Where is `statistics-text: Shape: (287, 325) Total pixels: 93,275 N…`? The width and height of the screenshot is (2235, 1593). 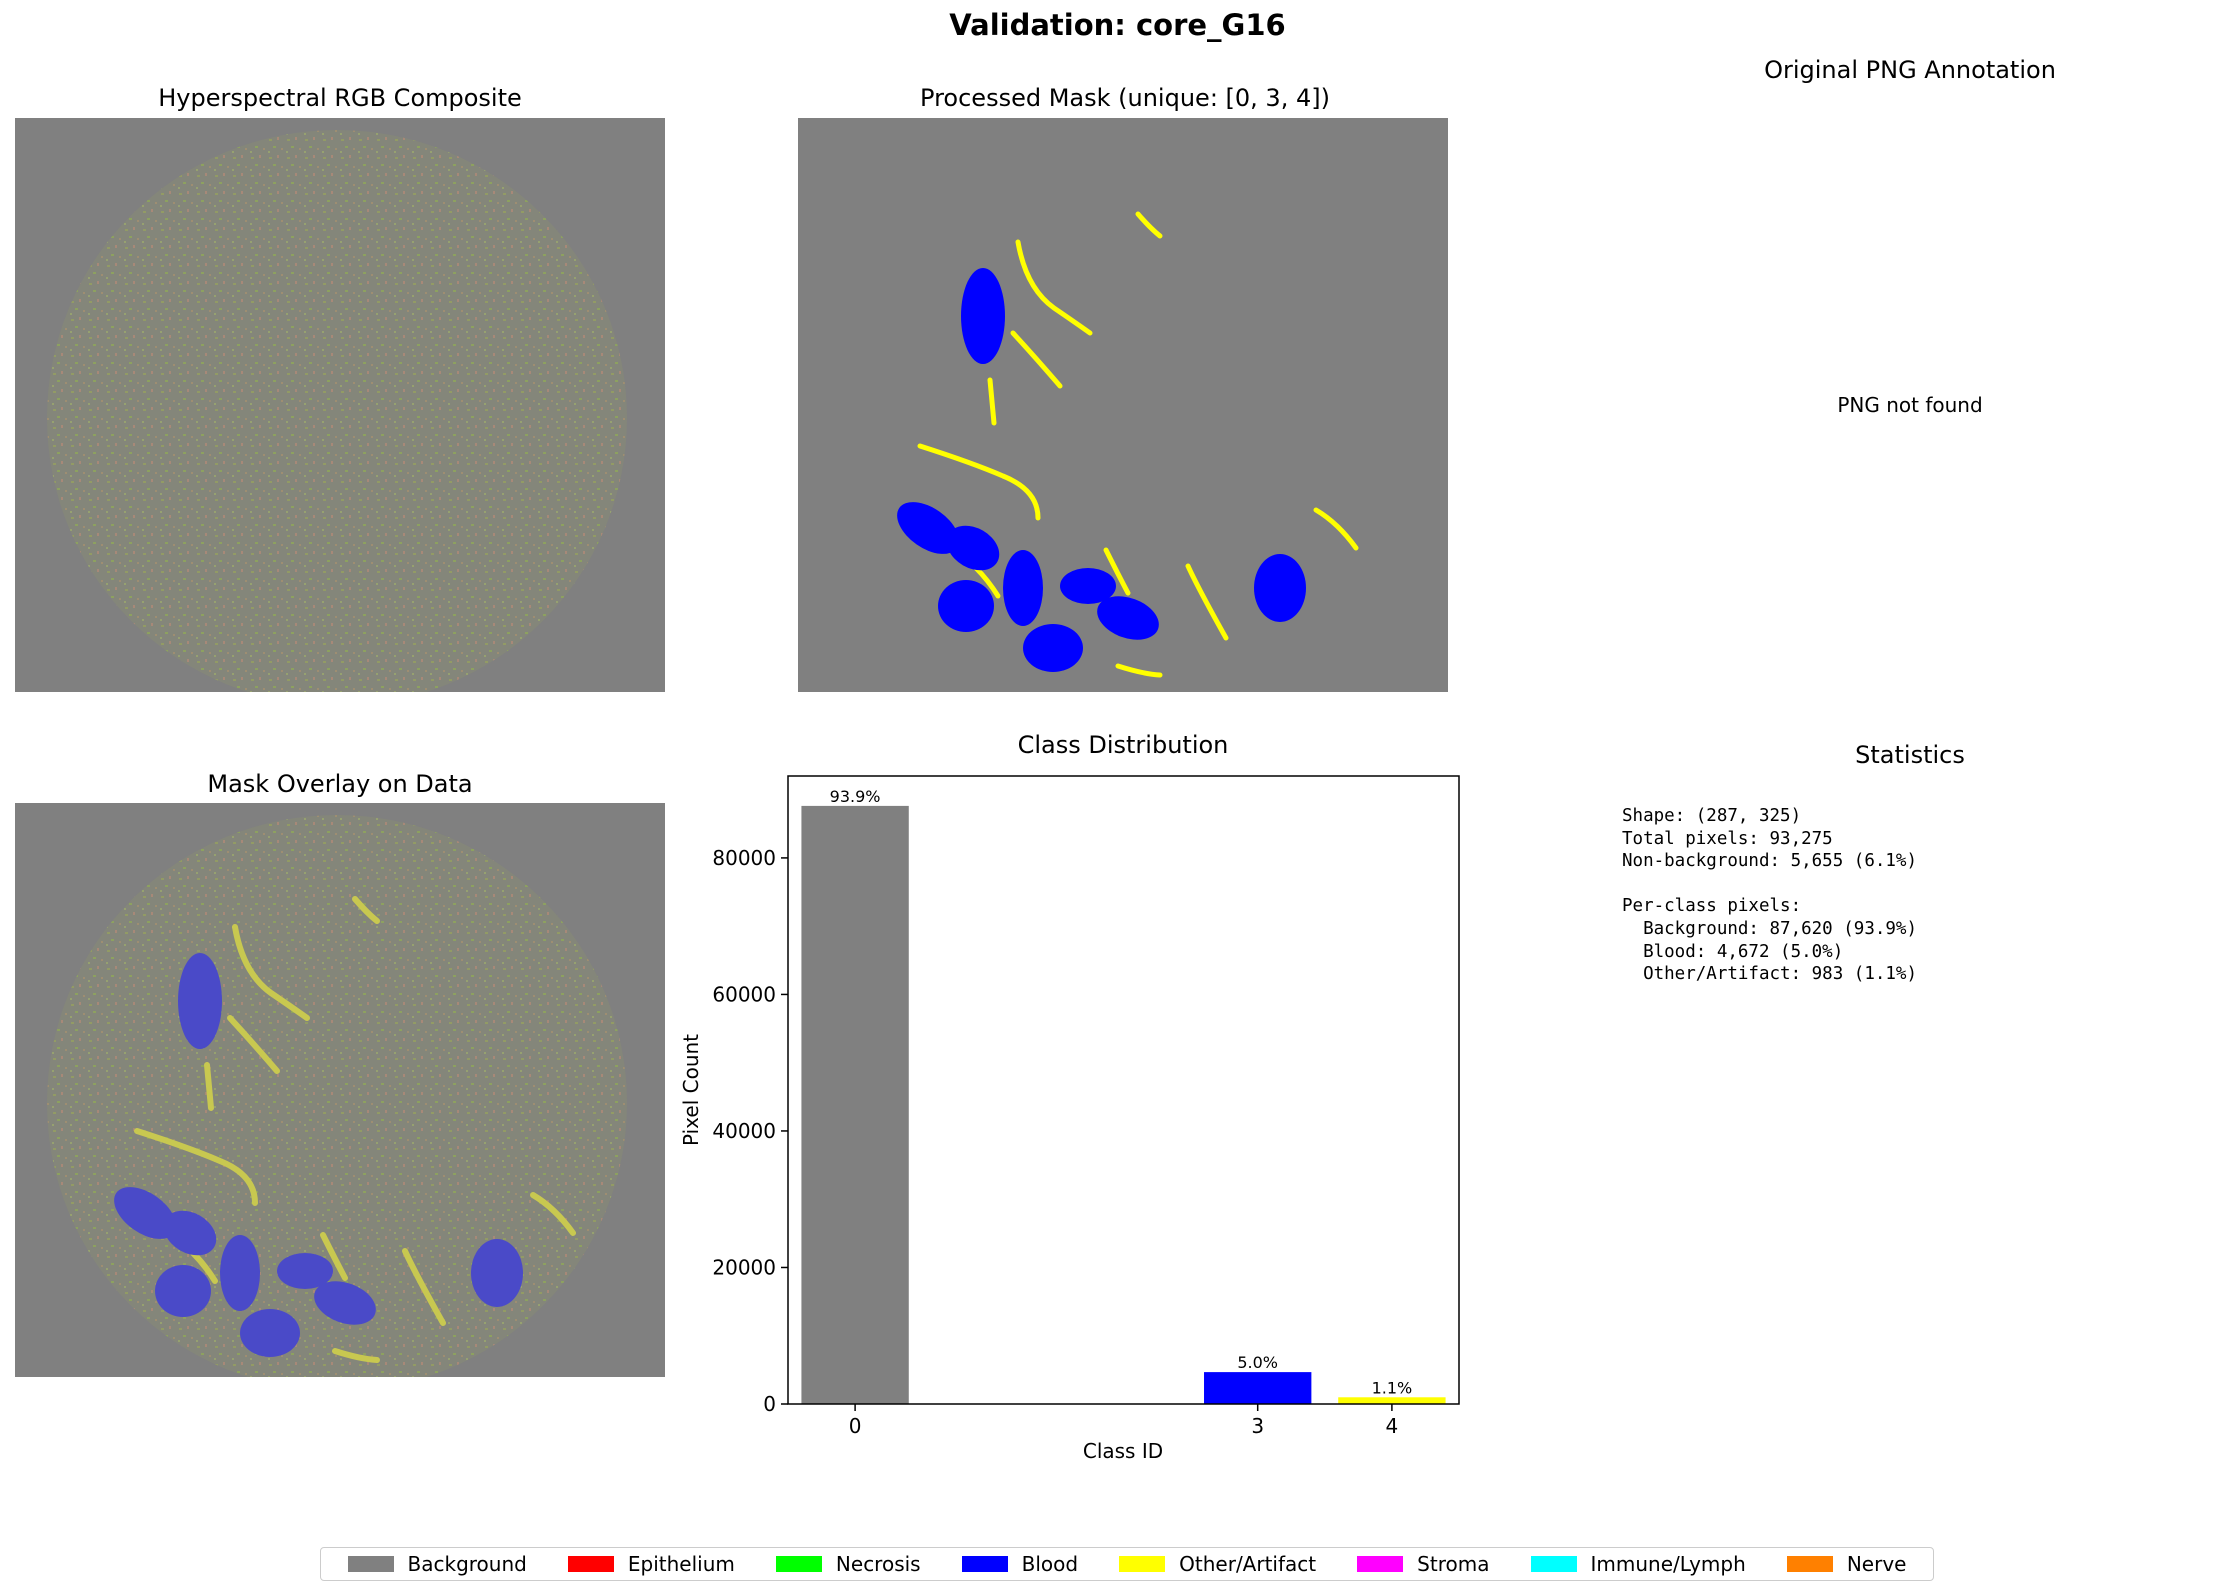
statistics-text: Shape: (287, 325) Total pixels: 93,275 N… is located at coordinates (1770, 895).